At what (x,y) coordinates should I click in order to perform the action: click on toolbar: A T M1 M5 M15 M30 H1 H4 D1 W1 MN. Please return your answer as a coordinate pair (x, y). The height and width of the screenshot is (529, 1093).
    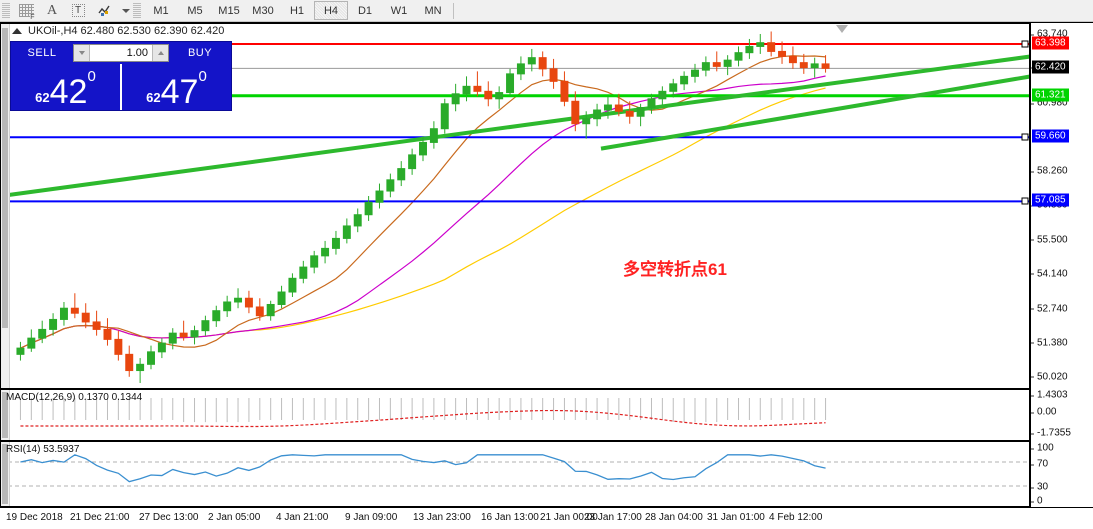
    Looking at the image, I should click on (546, 11).